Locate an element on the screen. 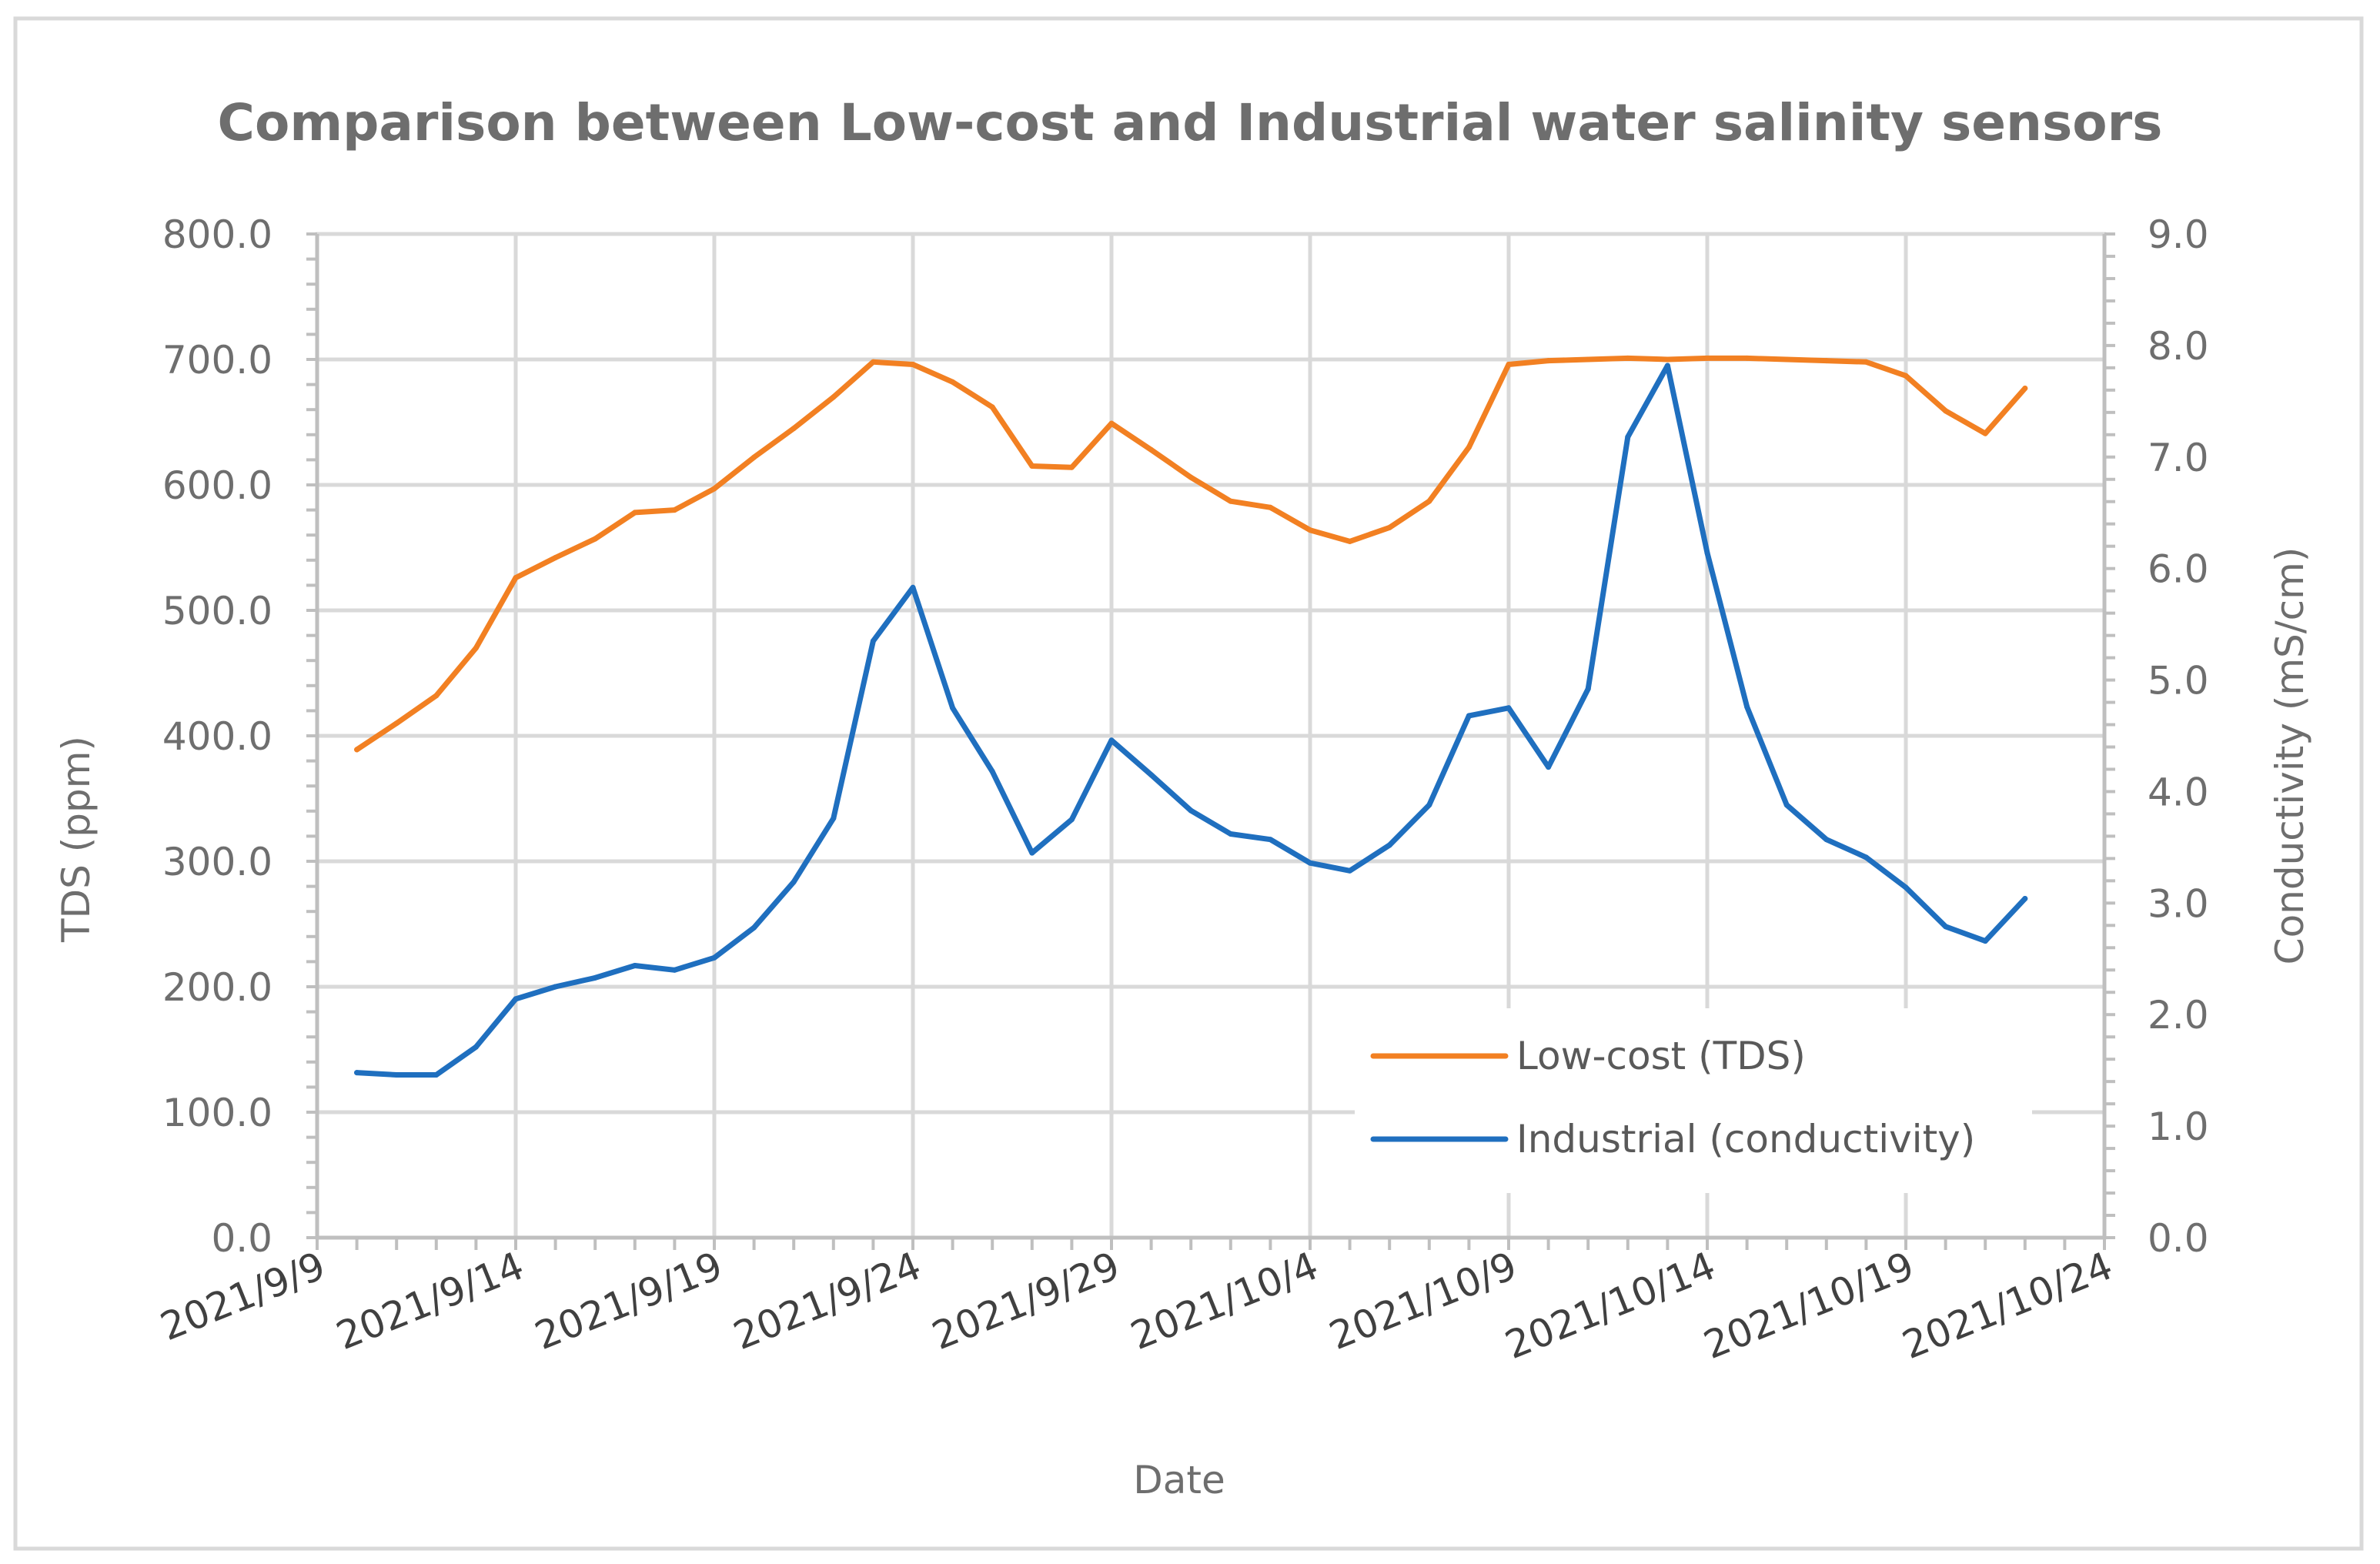  legend-background is located at coordinates (1694, 1100).